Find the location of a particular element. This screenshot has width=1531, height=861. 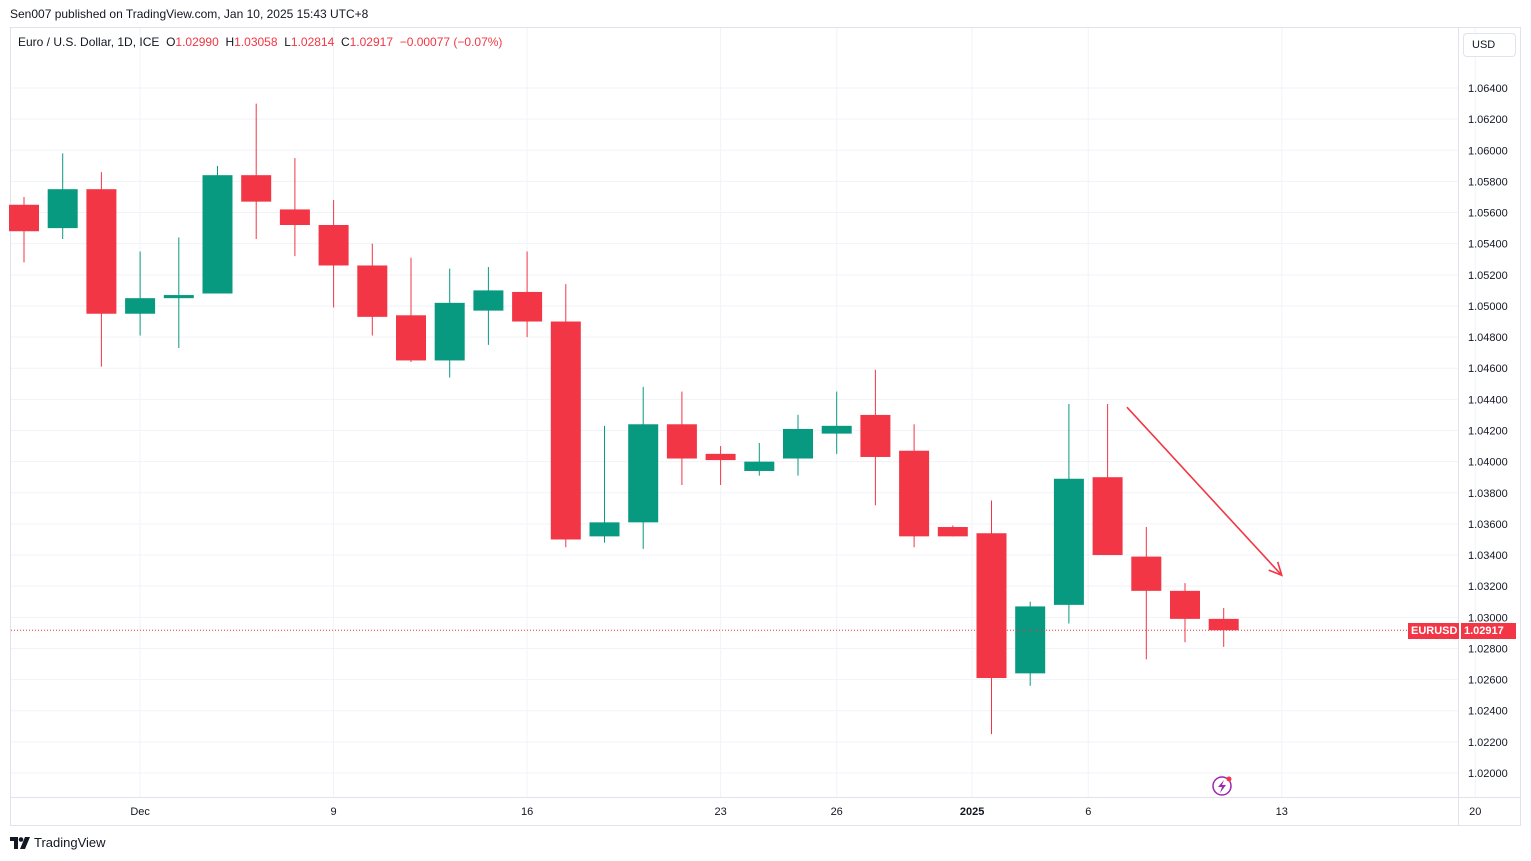

time-tick-label: 23 is located at coordinates (720, 812).